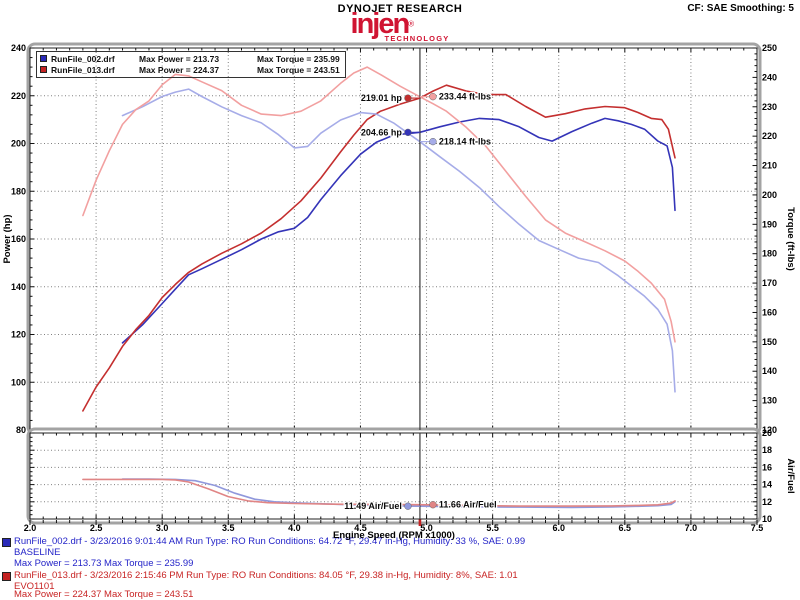  I want to click on right-axis-tick-label: 210, so click(769, 166).